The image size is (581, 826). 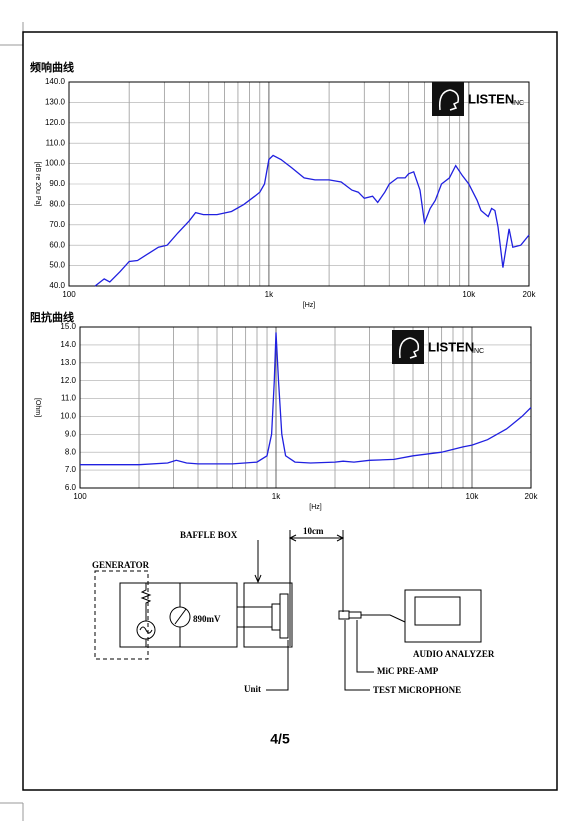 What do you see at coordinates (71, 469) in the screenshot?
I see `y-tick-label: 7.0` at bounding box center [71, 469].